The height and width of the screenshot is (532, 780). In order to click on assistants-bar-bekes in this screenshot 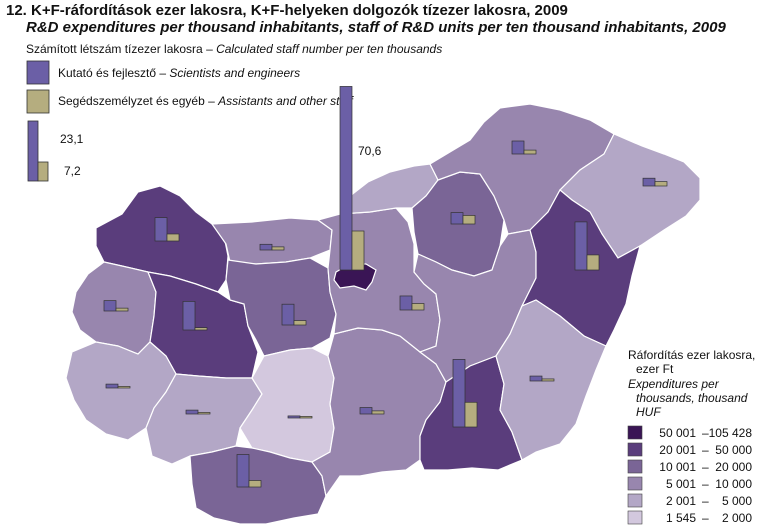, I will do `click(548, 380)`.